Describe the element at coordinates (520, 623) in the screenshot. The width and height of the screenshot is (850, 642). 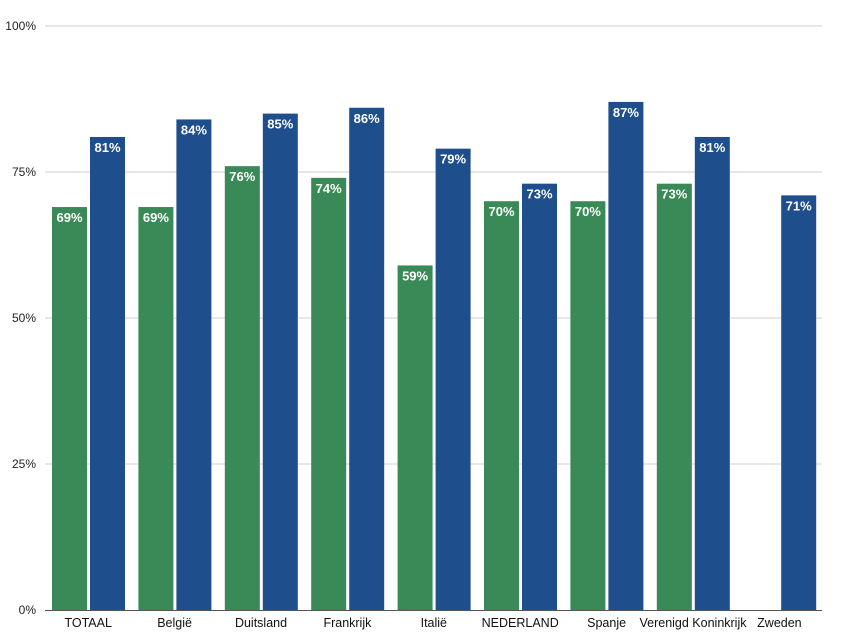
I see `x-tick-label-nederland: NEDERLAND` at that location.